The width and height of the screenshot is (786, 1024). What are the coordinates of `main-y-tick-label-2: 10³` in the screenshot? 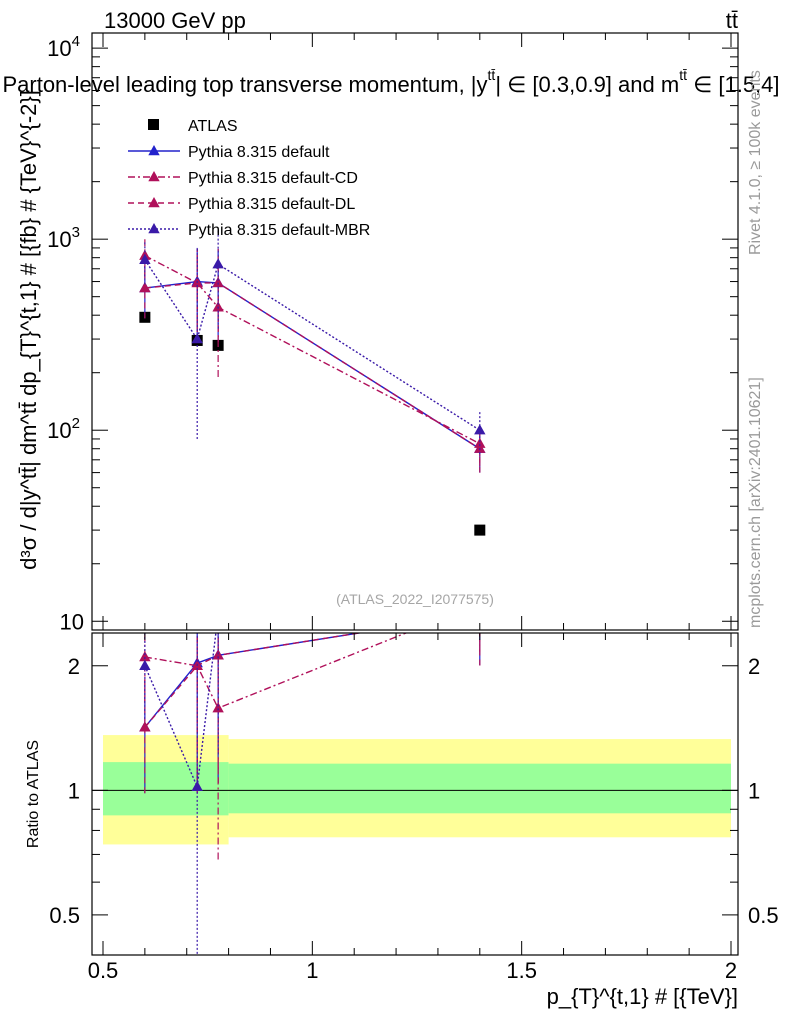 It's located at (63, 238).